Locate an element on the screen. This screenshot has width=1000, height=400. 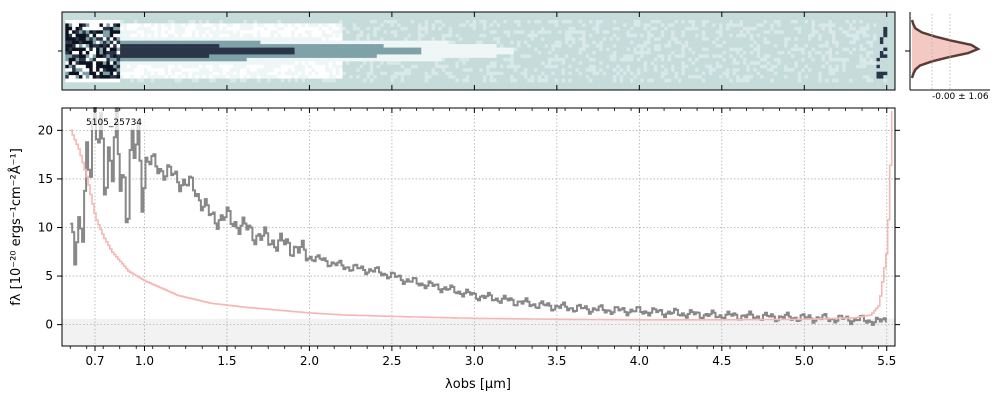
title-box is located at coordinates (119, 121).